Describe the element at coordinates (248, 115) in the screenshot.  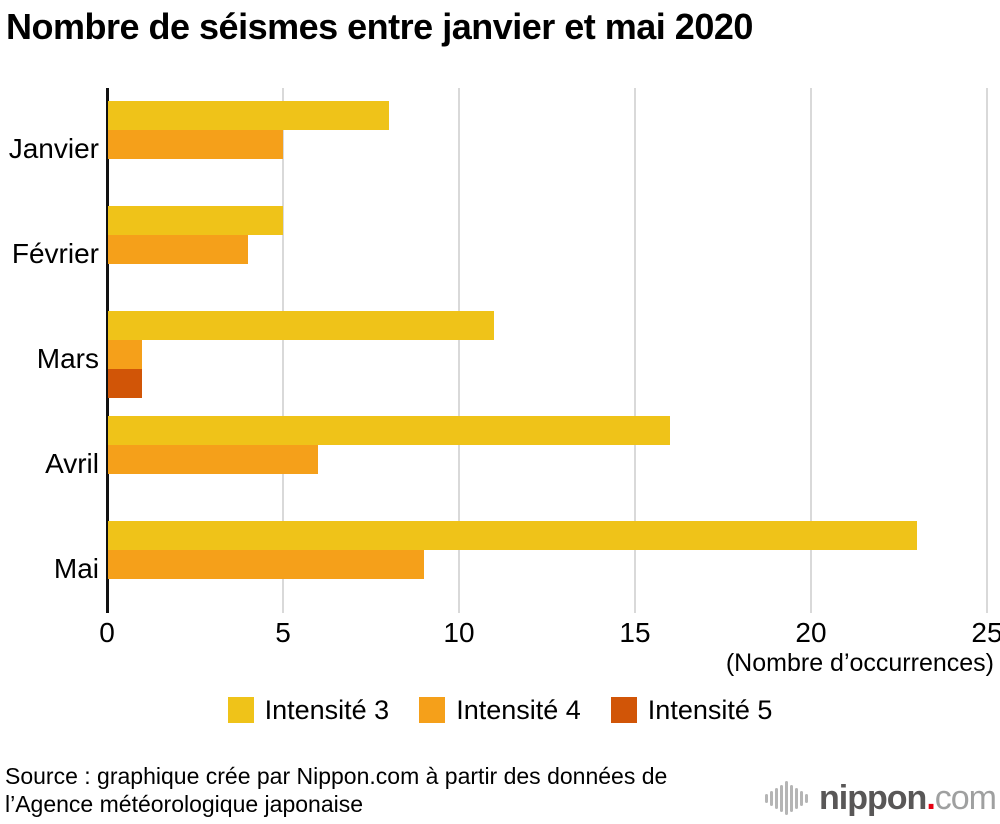
I see `bar-janvier-intensité-3` at that location.